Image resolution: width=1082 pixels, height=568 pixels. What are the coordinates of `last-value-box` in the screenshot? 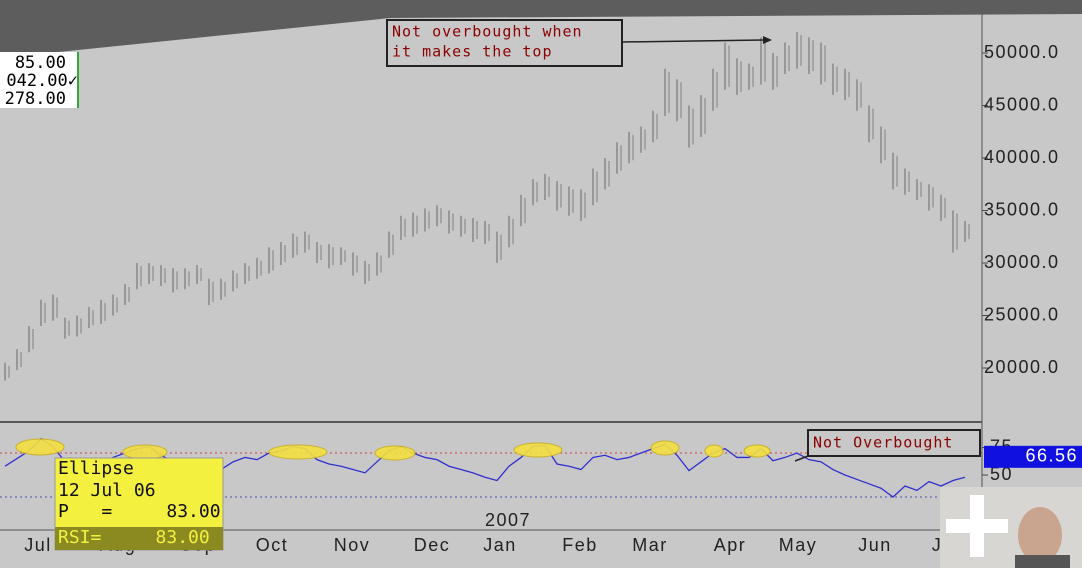 It's located at (1033, 456).